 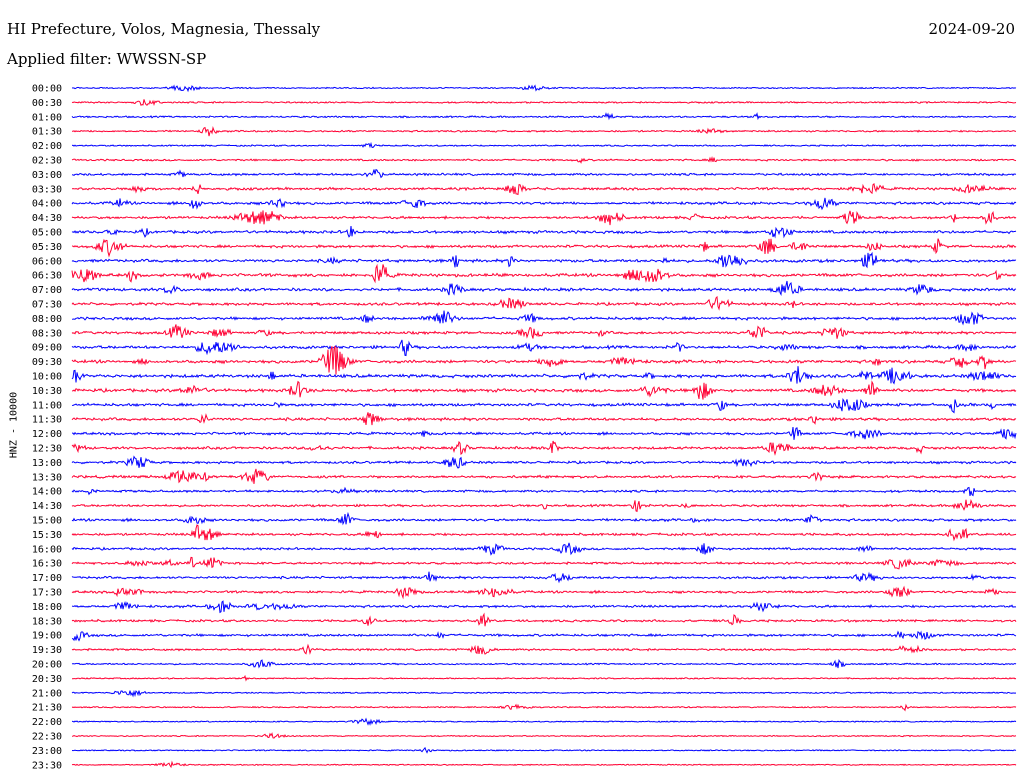 What do you see at coordinates (47, 103) in the screenshot?
I see `time-tick-label: 00:30` at bounding box center [47, 103].